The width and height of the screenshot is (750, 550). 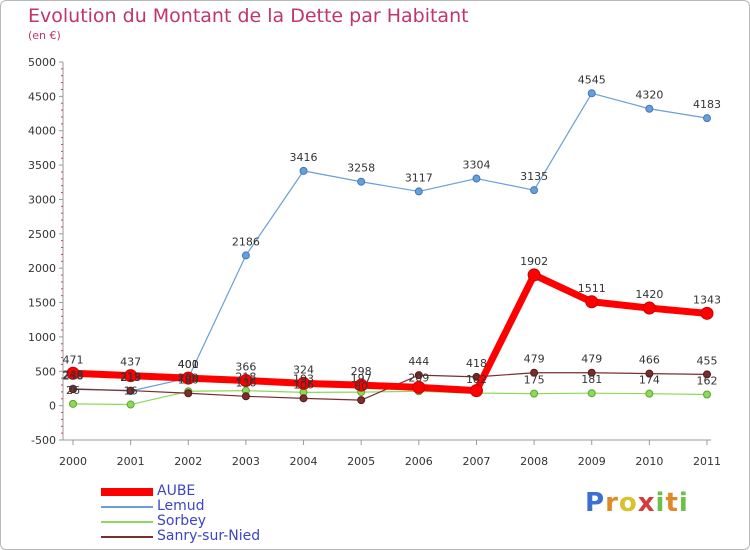 What do you see at coordinates (390, 398) in the screenshot?
I see `series-line-sorbey` at bounding box center [390, 398].